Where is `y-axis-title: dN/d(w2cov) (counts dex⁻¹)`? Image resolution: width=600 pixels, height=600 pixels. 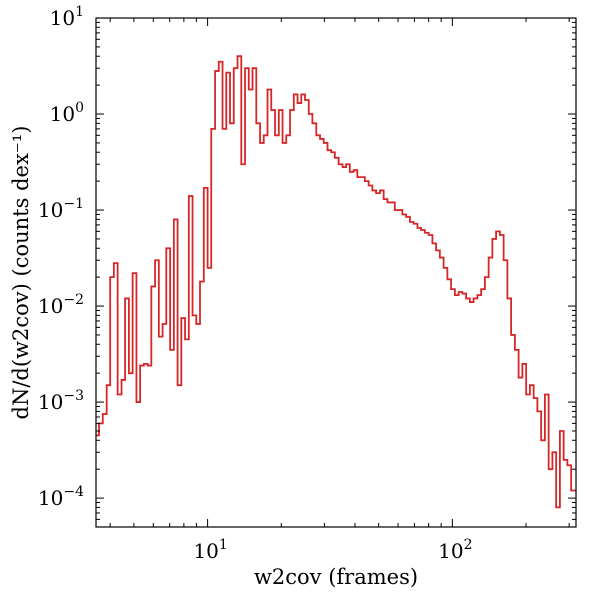 y-axis-title: dN/d(w2cov) (counts dex⁻¹) is located at coordinates (21, 273).